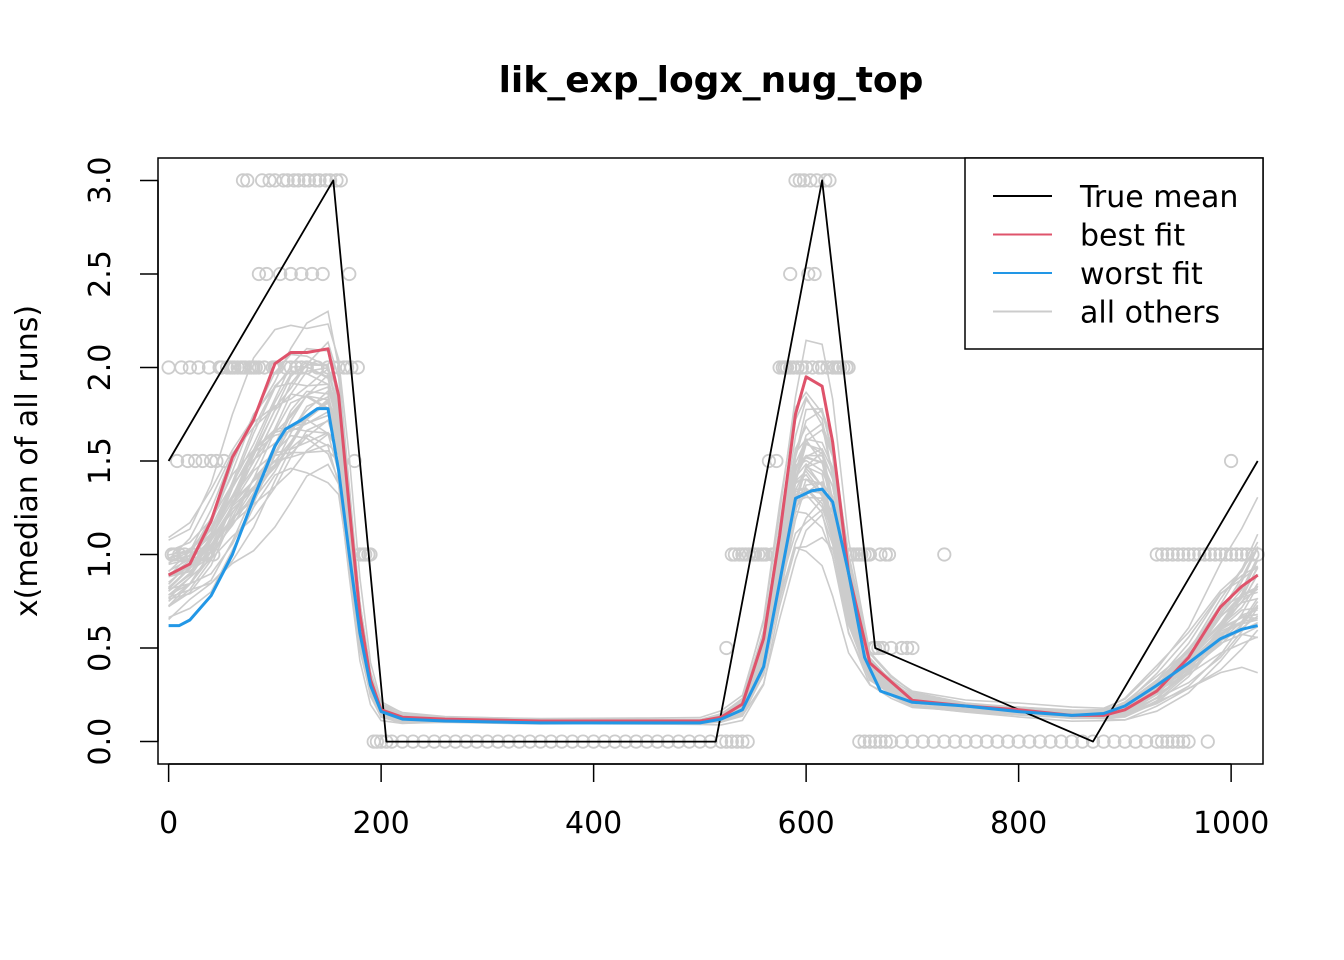  I want to click on y-tick-label: 3.0, so click(100, 181).